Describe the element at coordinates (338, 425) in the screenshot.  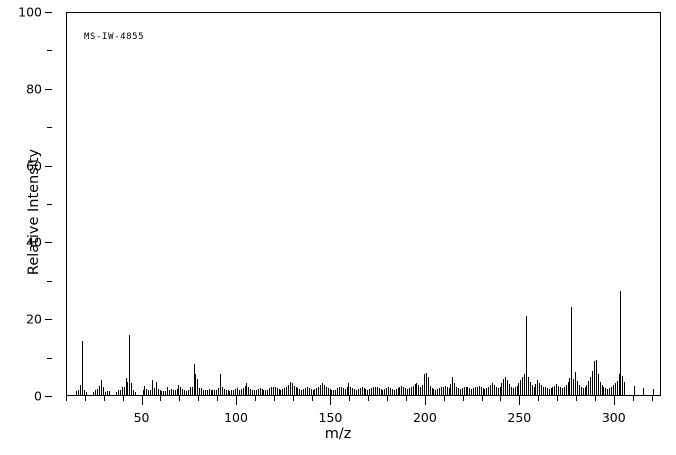
I see `x-axis: 50 100 150 200 250 300 m/z` at that location.